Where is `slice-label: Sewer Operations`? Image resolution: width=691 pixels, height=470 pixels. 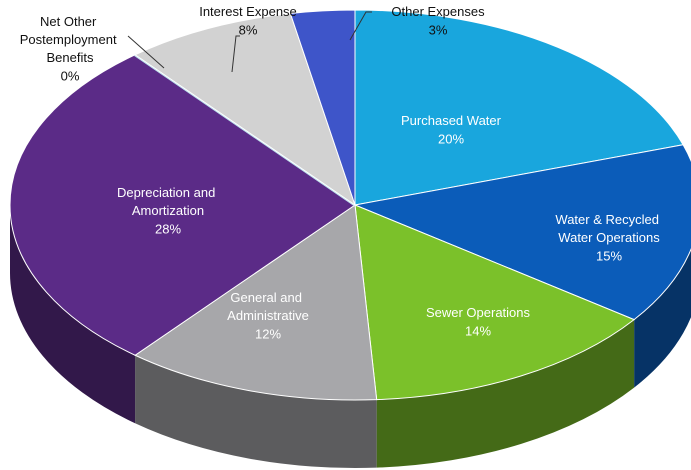
slice-label: Sewer Operations is located at coordinates (478, 312).